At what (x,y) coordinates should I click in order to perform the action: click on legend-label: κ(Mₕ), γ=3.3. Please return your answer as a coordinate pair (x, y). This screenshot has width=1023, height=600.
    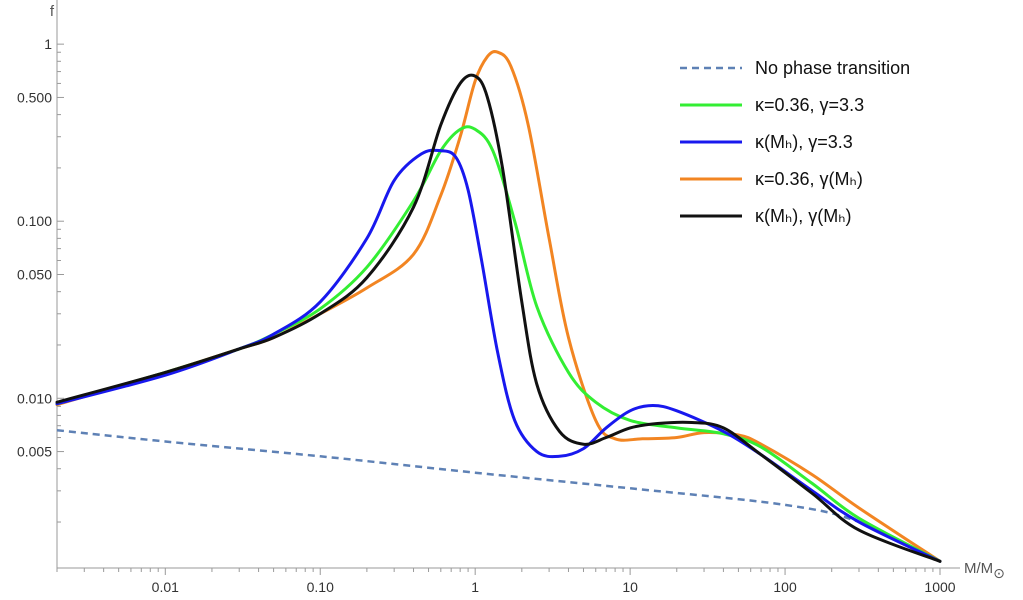
    Looking at the image, I should click on (804, 142).